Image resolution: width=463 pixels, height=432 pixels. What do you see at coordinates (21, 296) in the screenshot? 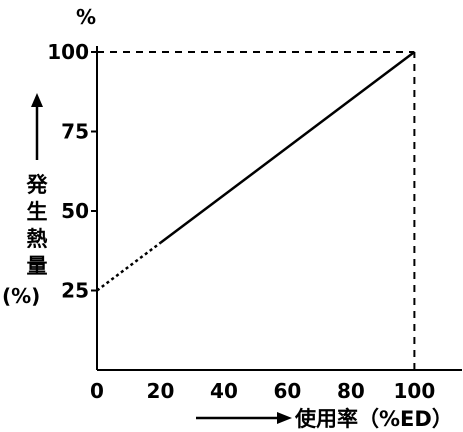
I see `y-axis-label-unit: (%)` at bounding box center [21, 296].